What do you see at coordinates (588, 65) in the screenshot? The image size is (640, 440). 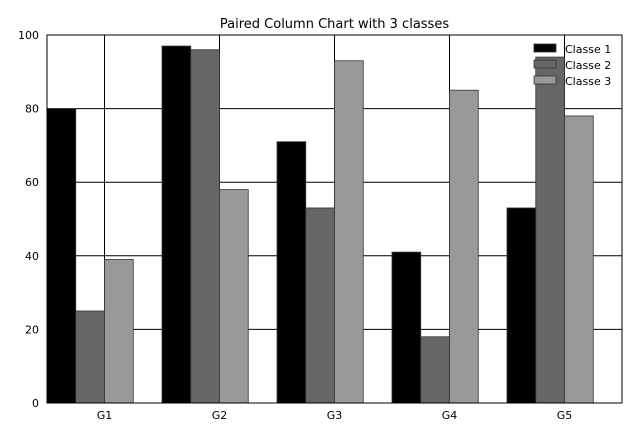 I see `legend-label: Classe 2` at bounding box center [588, 65].